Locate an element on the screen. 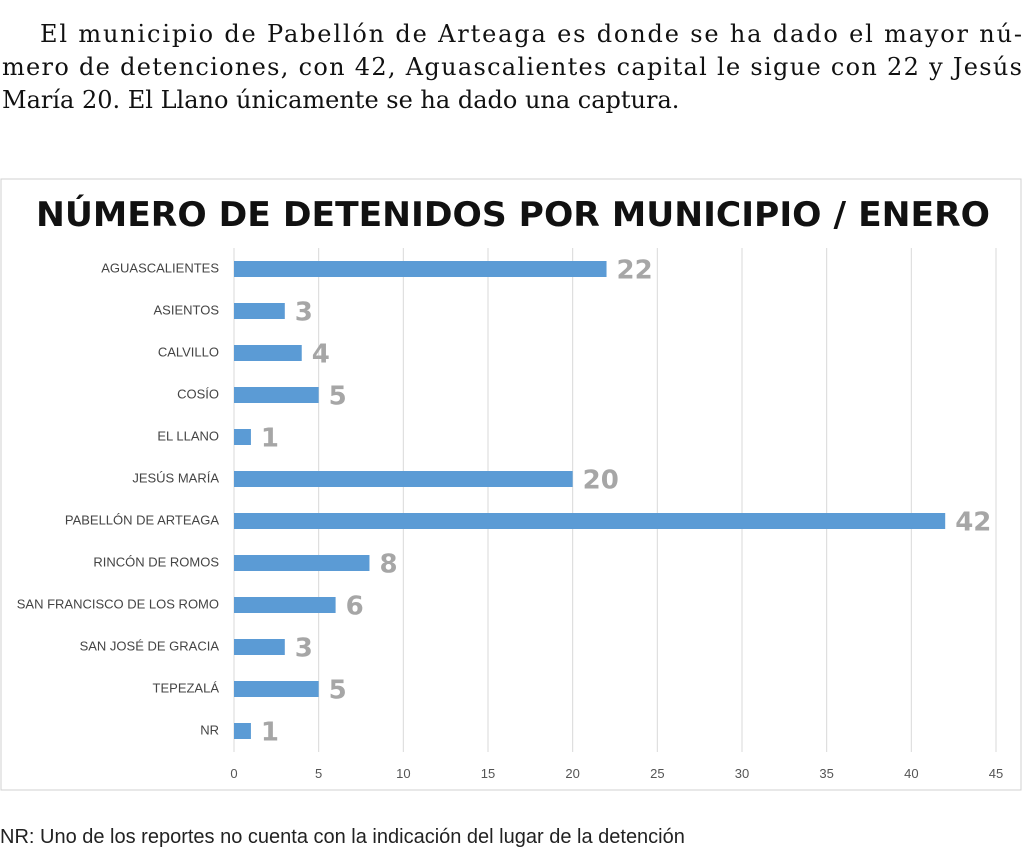  y-tick-label: NR is located at coordinates (209, 729).